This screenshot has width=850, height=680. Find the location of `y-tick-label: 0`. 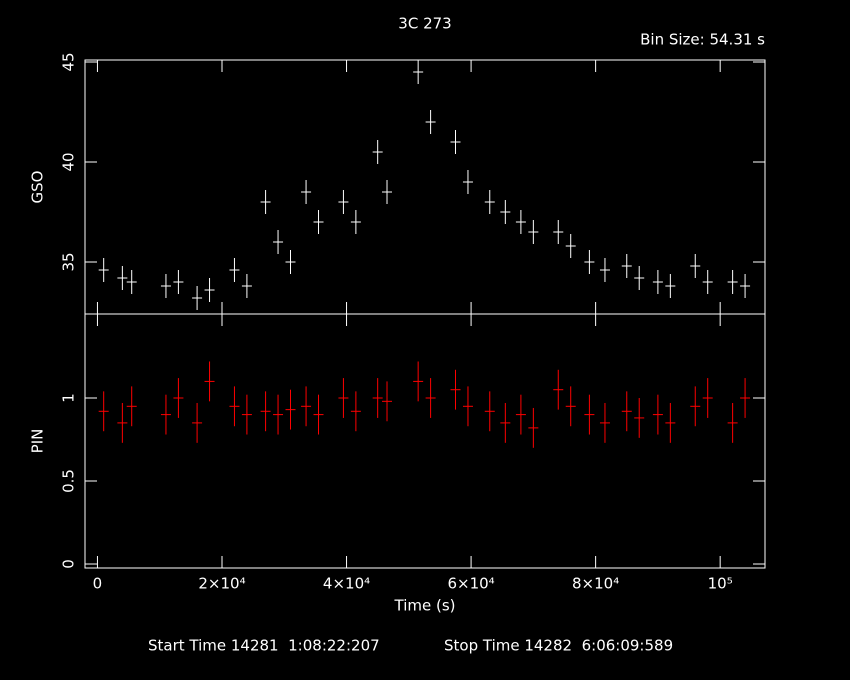

y-tick-label: 0 is located at coordinates (69, 564).